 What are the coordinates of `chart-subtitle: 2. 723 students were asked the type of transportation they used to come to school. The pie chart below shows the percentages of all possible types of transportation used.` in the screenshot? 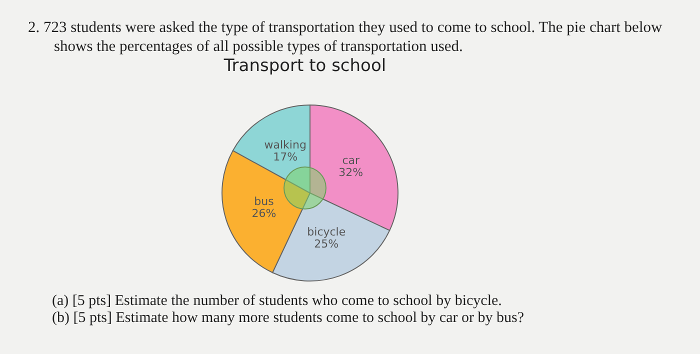 It's located at (345, 37).